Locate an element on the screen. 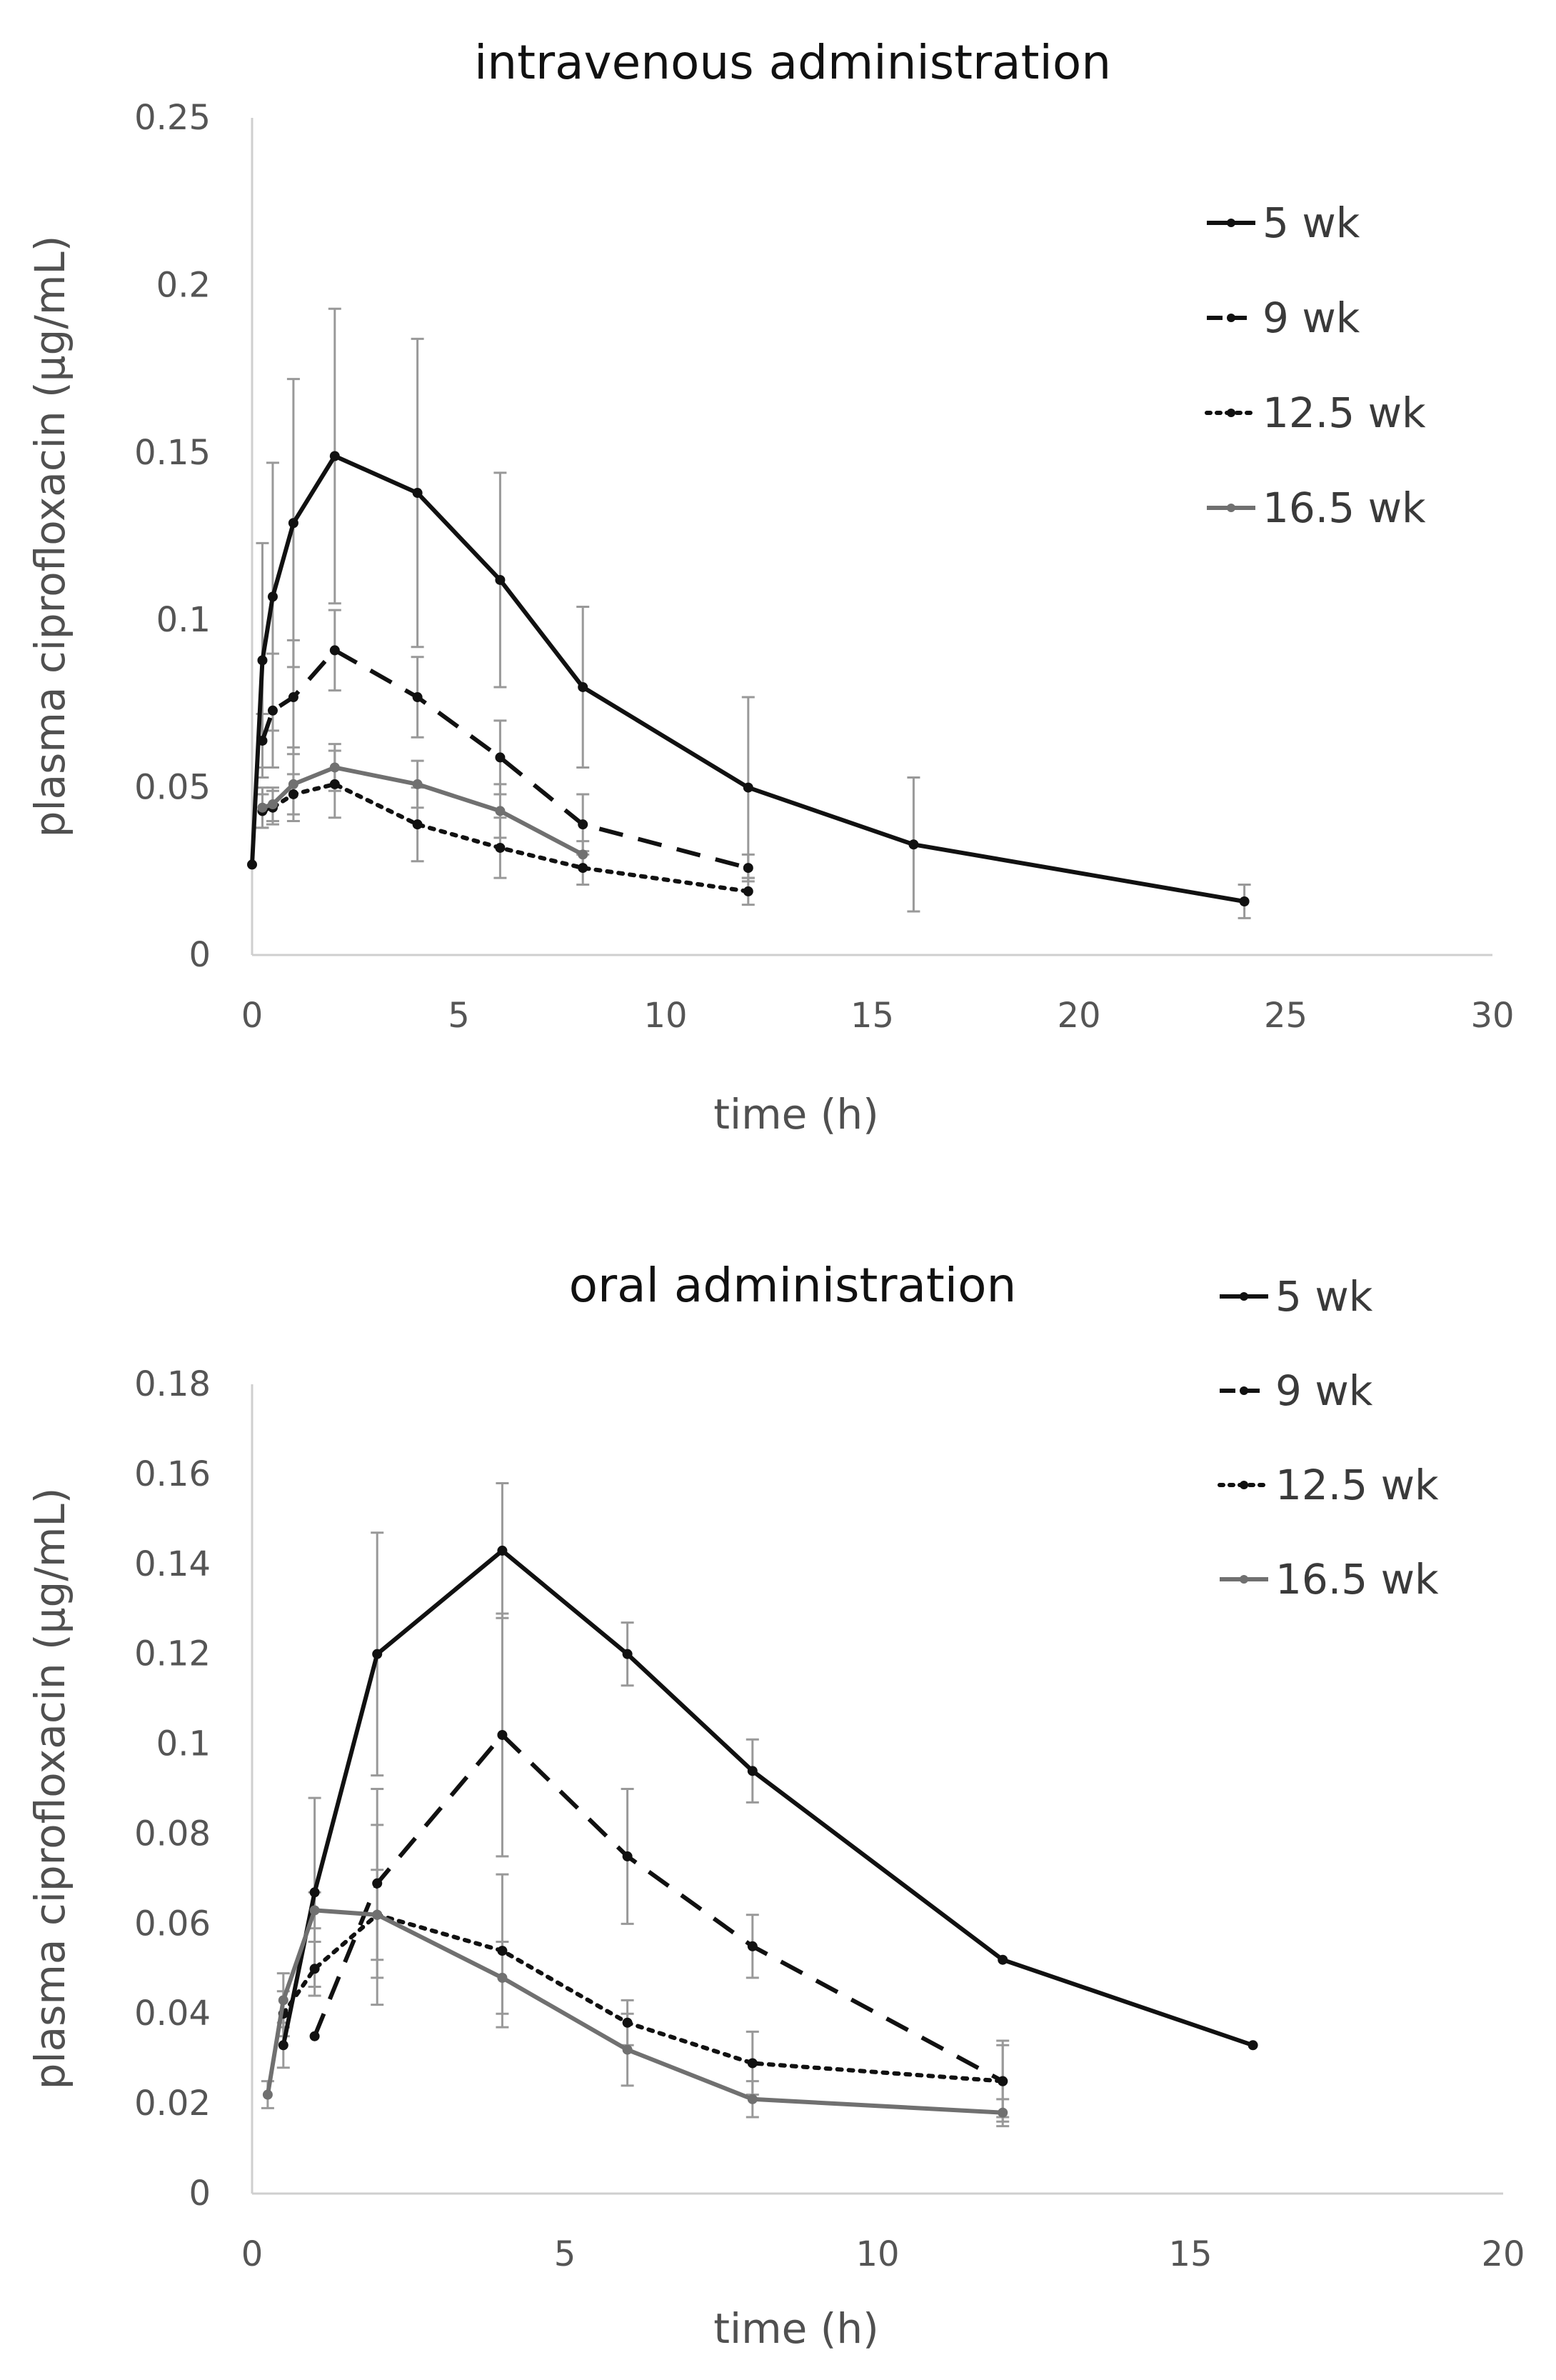  x-axis-label: time (h) is located at coordinates (796, 1114).